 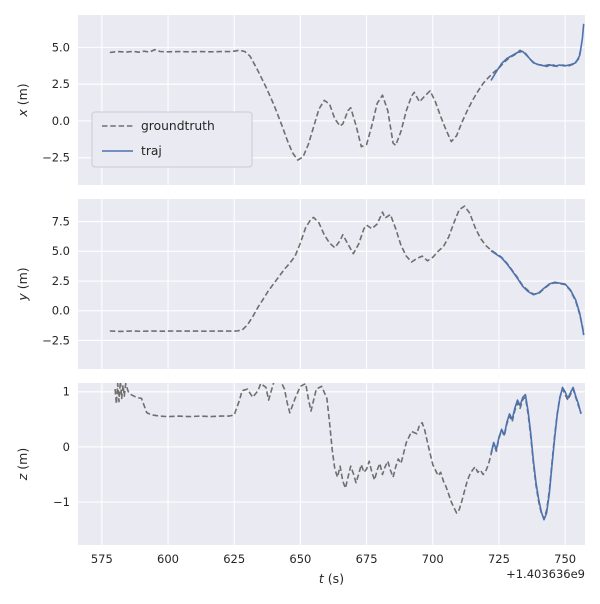 I want to click on x-axis-offset-text: +1.403636e9, so click(x=545, y=574).